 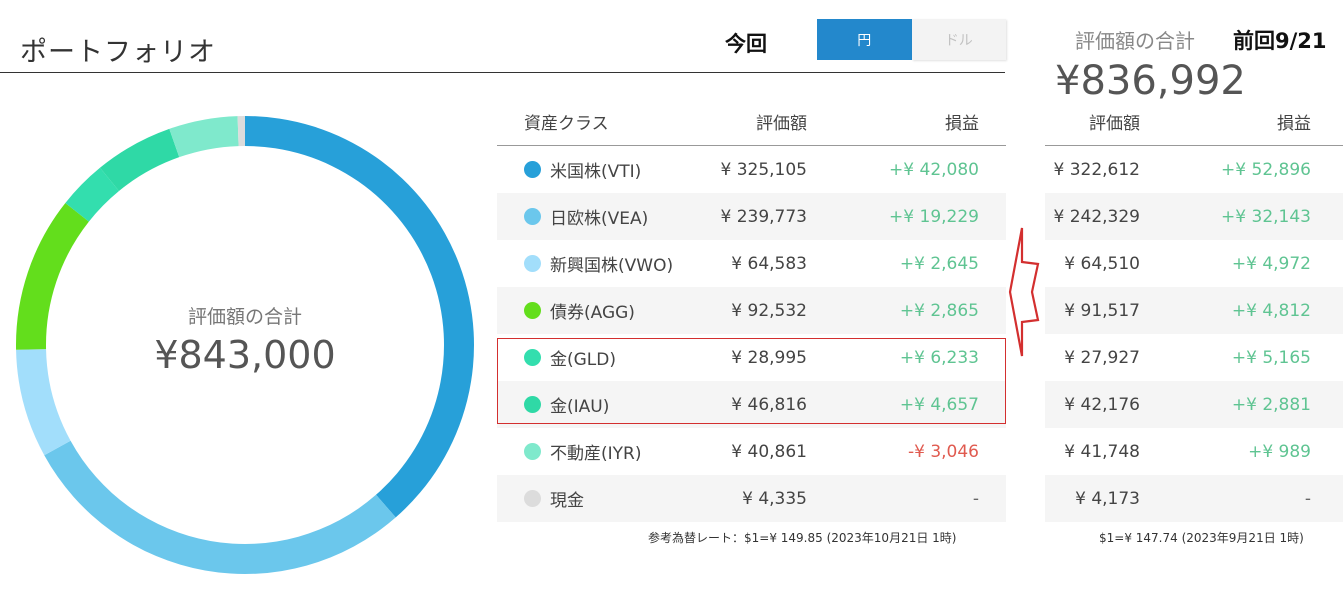 I want to click on table-row: 日欧株(VEA) ¥ 239,773 +¥ 19,229, so click(x=751, y=216).